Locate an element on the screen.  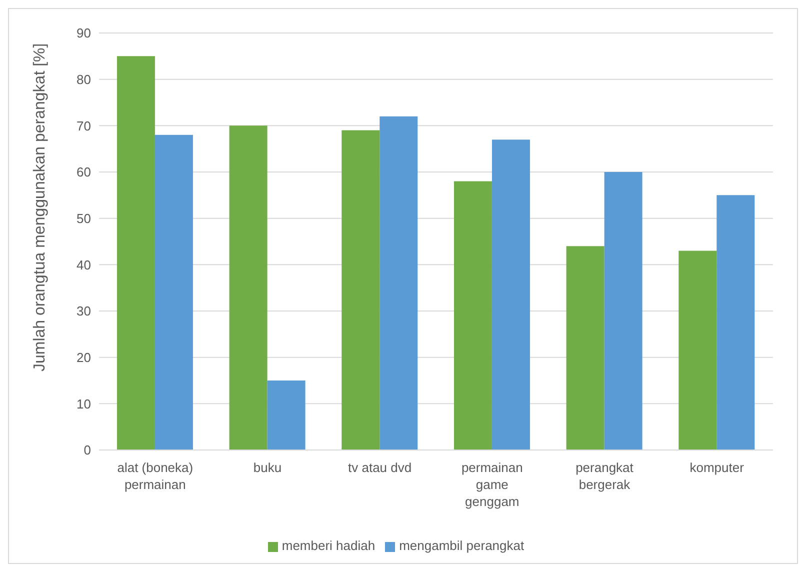
y-tick-label: 10 is located at coordinates (83, 404).